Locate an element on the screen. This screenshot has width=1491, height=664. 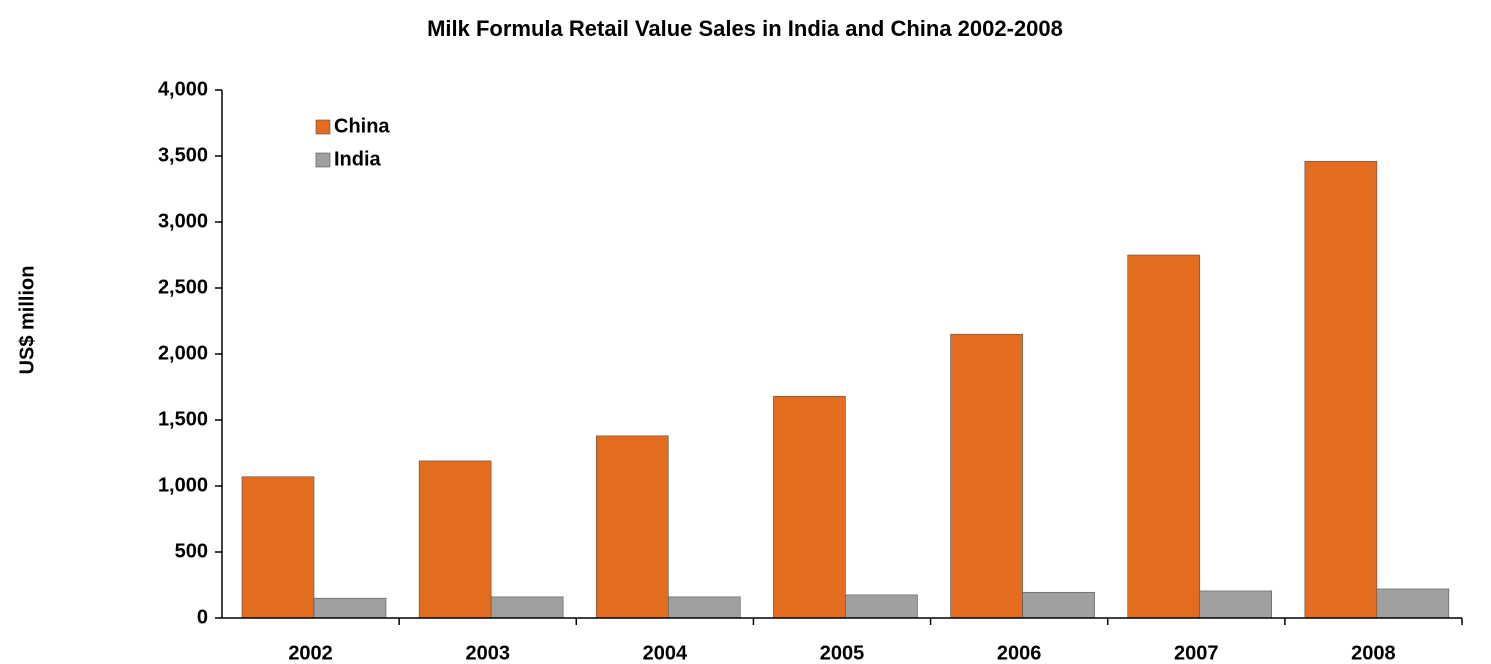
y-tick-label: 1,000 is located at coordinates (183, 485).